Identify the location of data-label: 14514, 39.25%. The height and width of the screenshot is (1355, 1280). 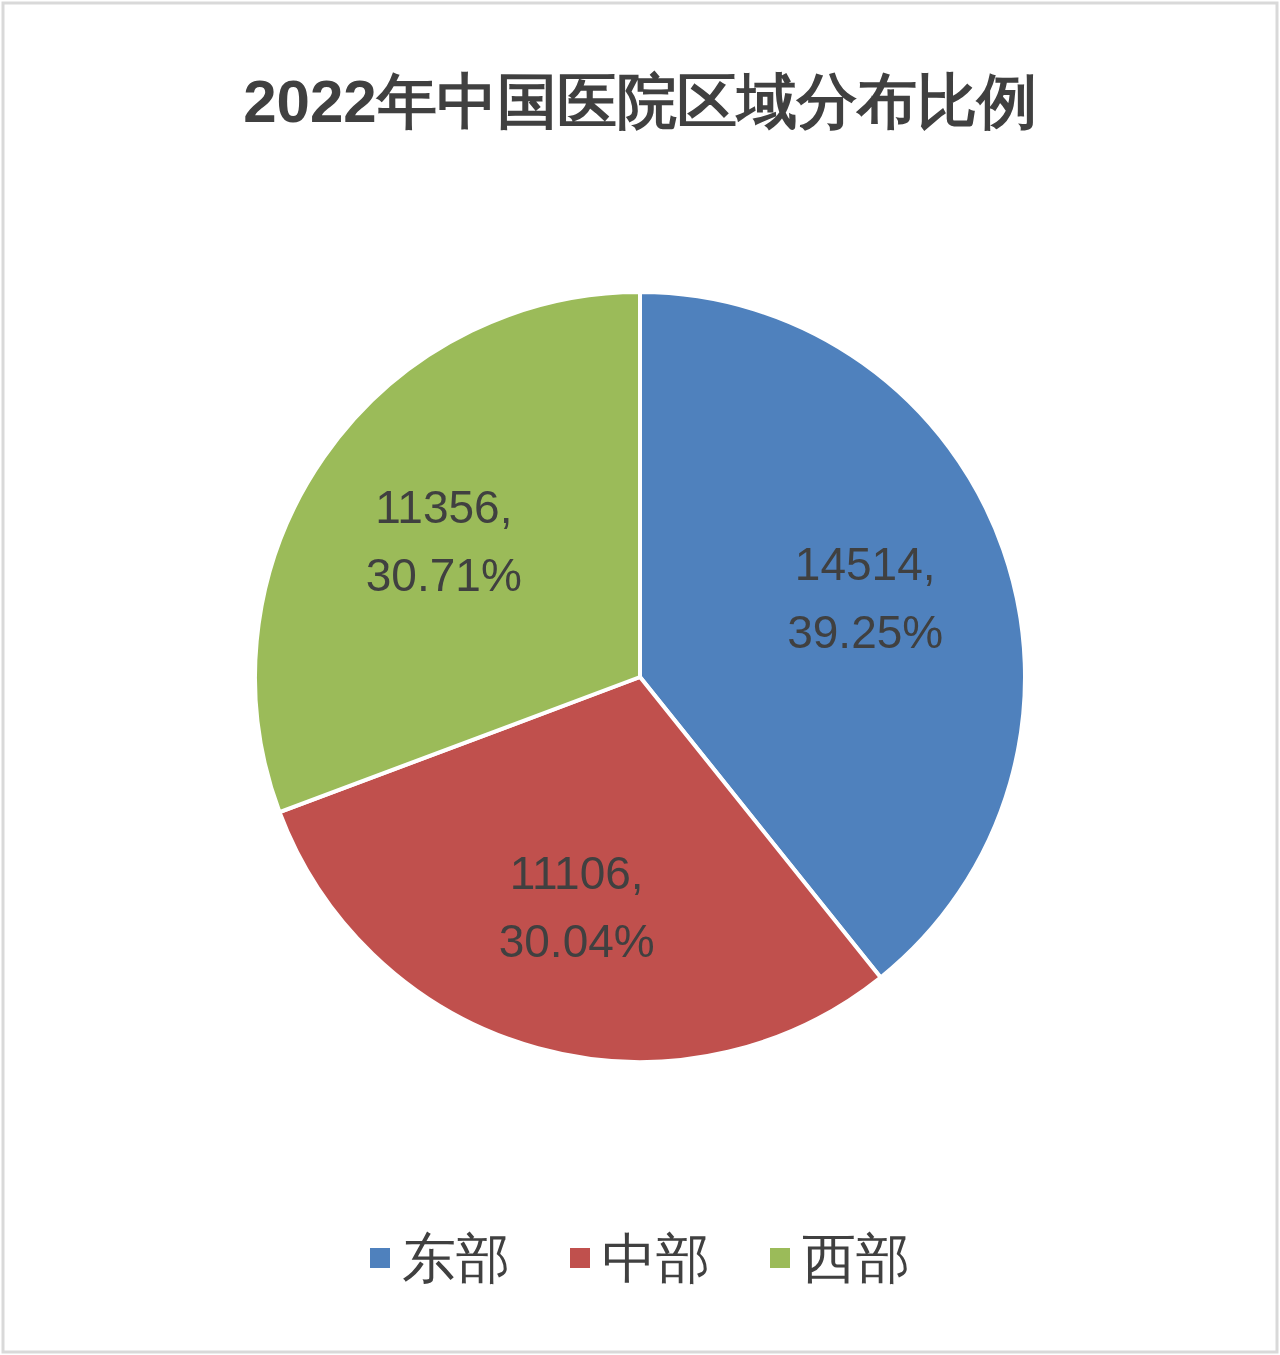
(865, 597).